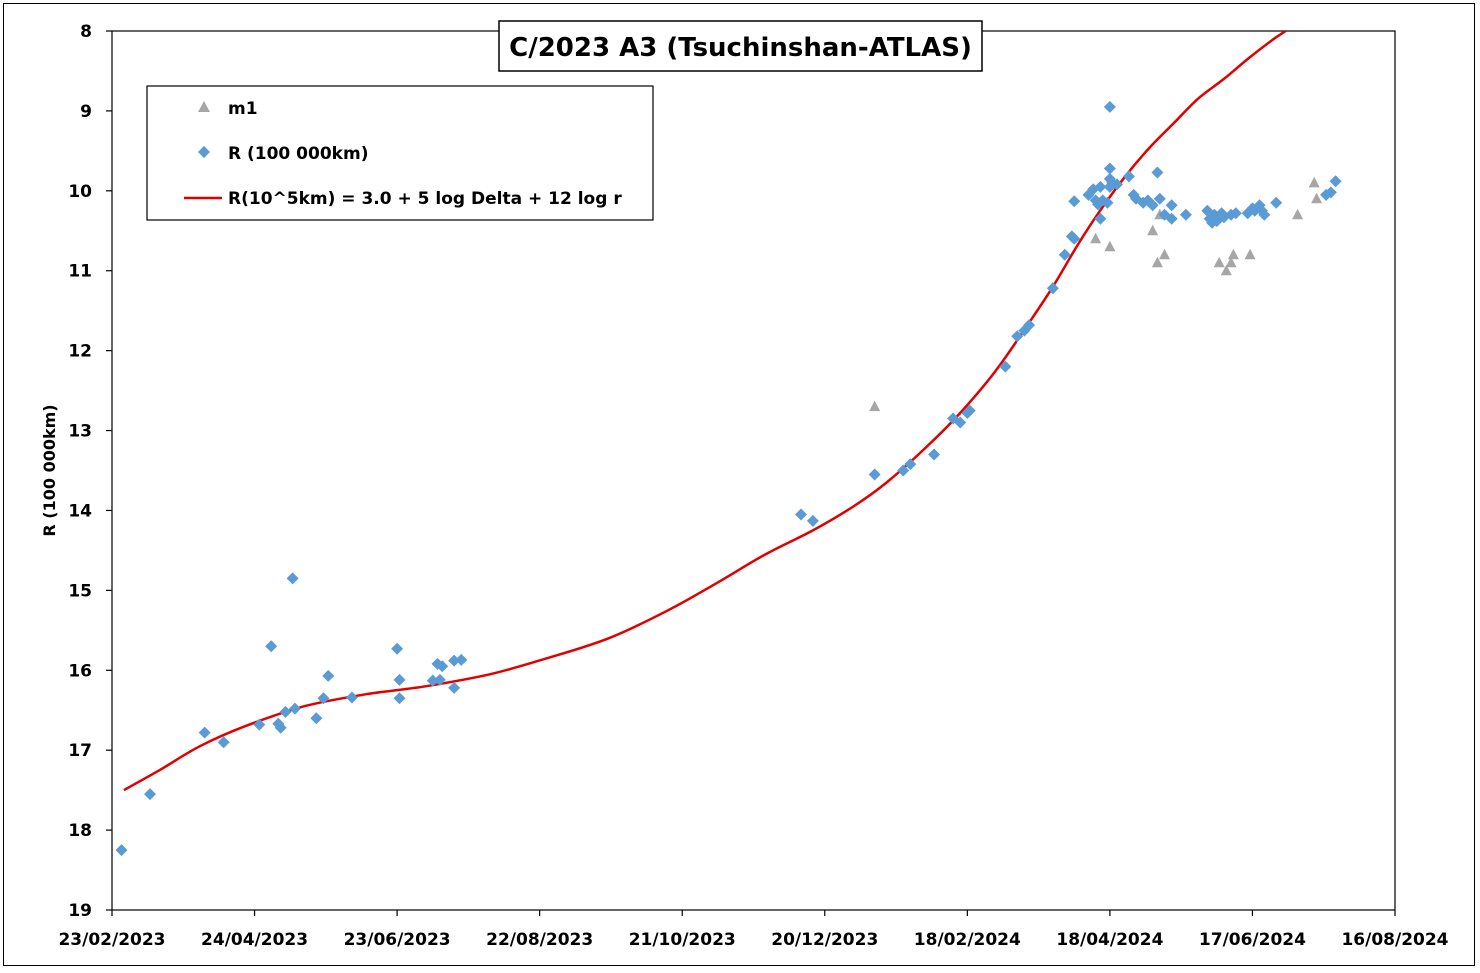 Image resolution: width=1480 pixels, height=973 pixels. What do you see at coordinates (86, 32) in the screenshot?
I see `y-tick-label: 8` at bounding box center [86, 32].